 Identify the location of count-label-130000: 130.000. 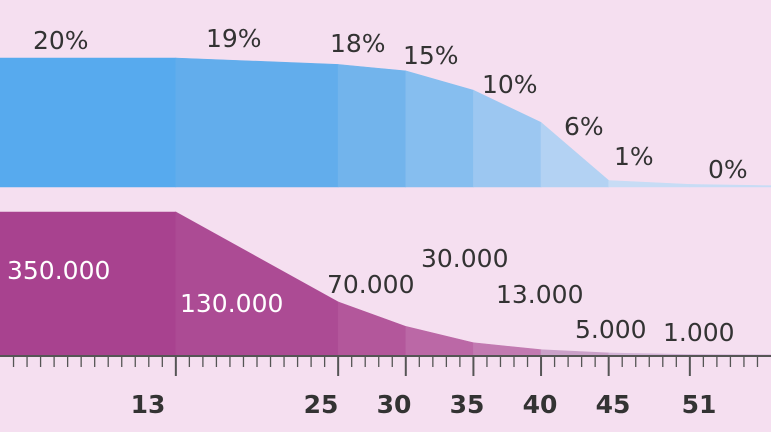
(231, 303).